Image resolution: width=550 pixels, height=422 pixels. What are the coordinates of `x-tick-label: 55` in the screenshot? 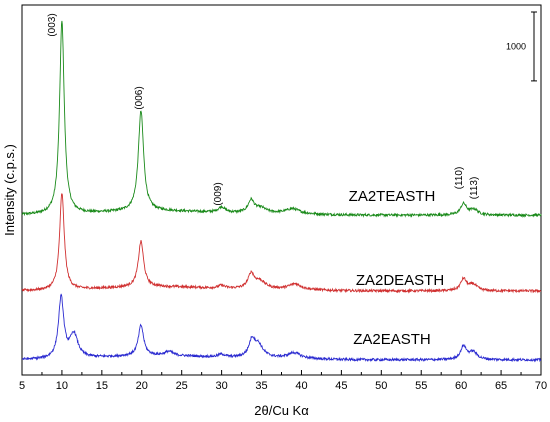 It's located at (421, 386).